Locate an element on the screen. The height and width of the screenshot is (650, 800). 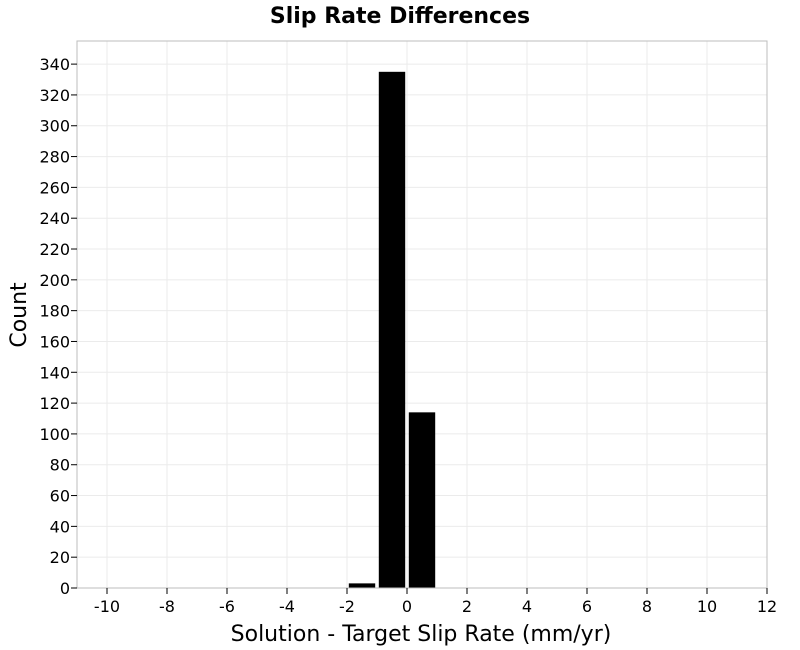
bars is located at coordinates (392, 330).